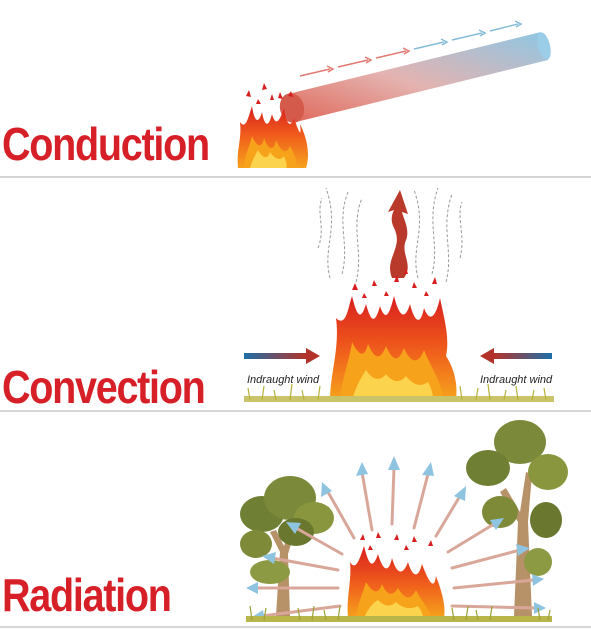 The image size is (591, 629). I want to click on conduction-illustration, so click(394, 94).